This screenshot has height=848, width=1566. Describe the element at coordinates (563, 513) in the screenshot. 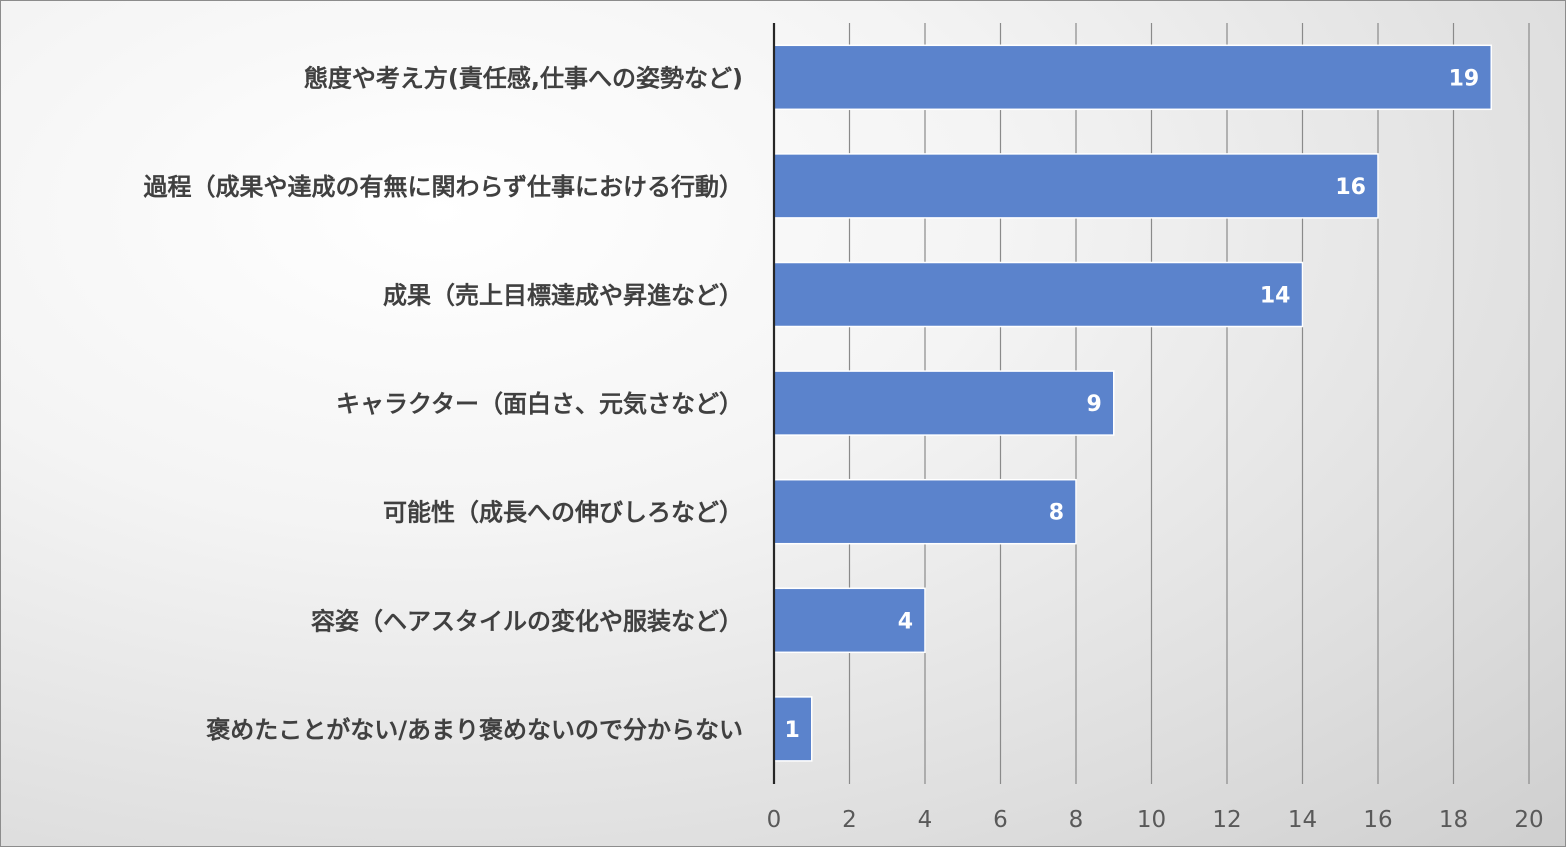

I see `category-label-4: 可能性（成長への伸びしろなど）` at that location.